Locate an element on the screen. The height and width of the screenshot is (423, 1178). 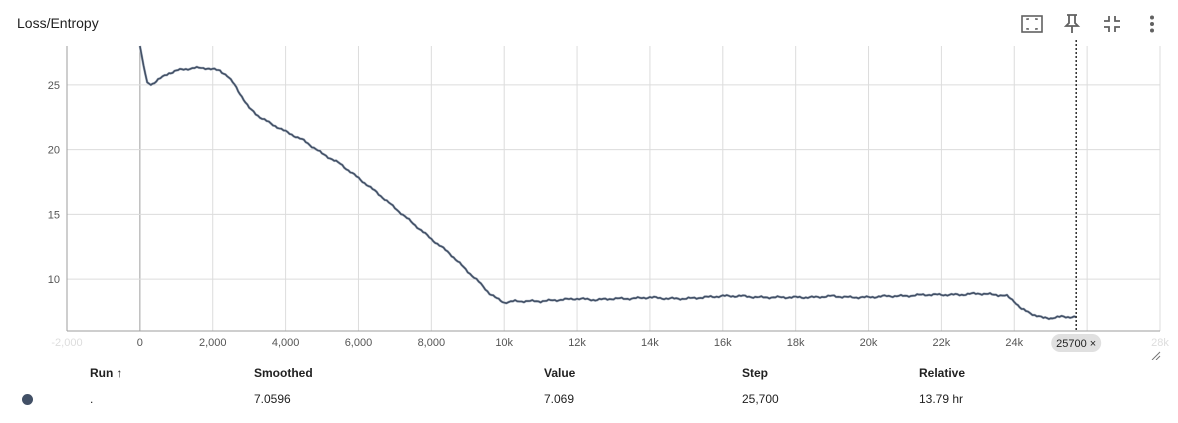
x-tick-label: 28k is located at coordinates (1160, 343).